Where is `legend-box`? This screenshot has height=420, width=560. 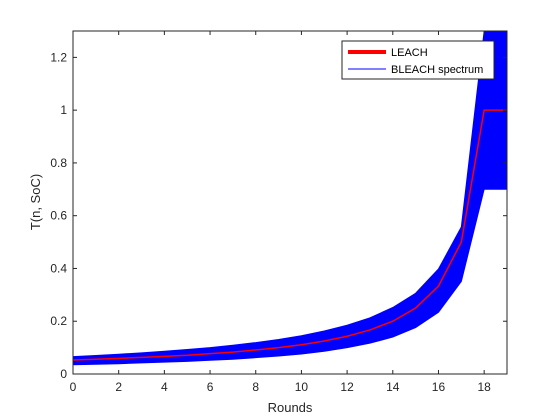 legend-box is located at coordinates (418, 60).